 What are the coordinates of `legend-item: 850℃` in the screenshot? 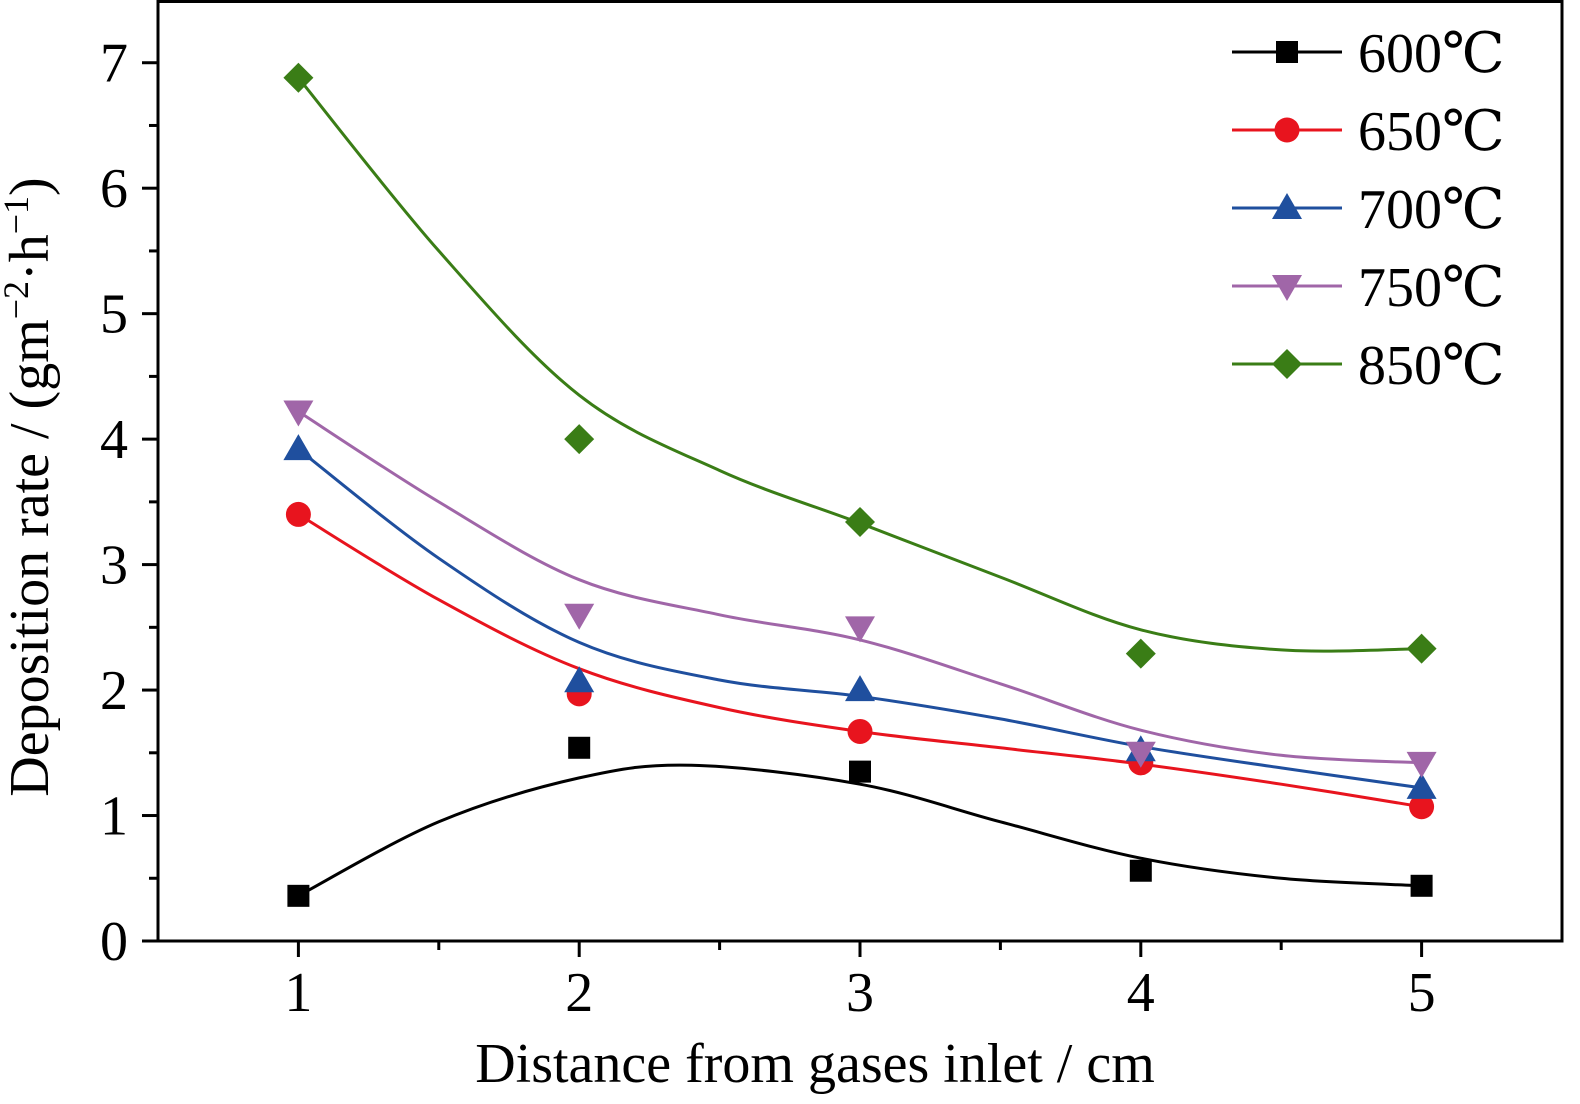 It's located at (1368, 366).